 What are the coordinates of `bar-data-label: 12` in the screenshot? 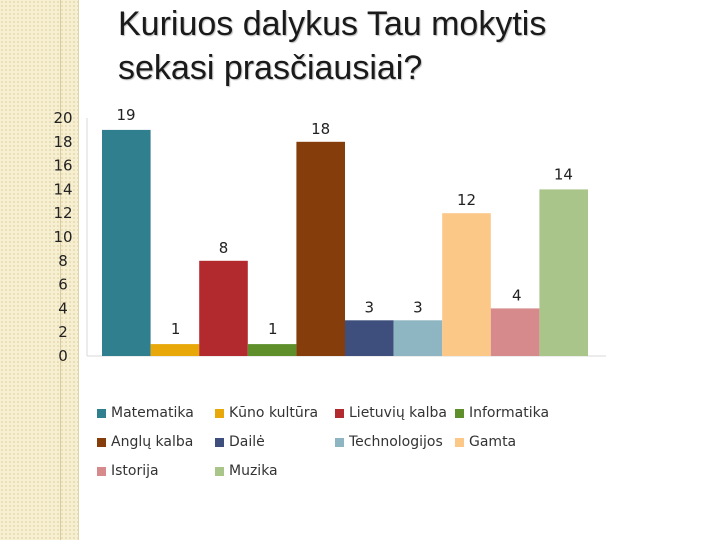 It's located at (466, 200).